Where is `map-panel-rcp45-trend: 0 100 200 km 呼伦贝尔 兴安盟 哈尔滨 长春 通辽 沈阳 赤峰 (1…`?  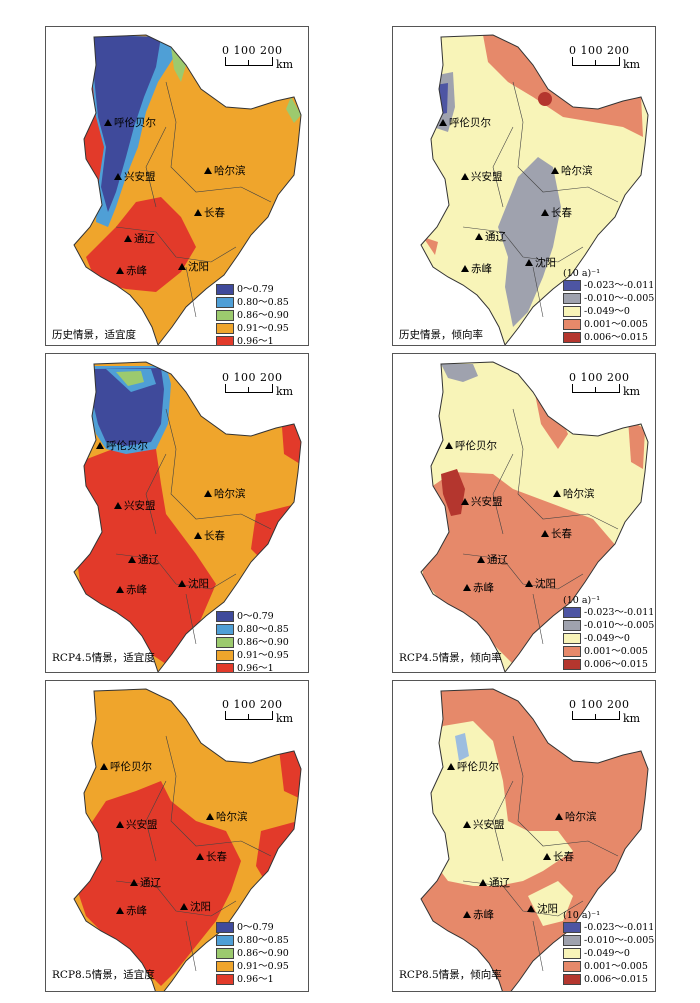 map-panel-rcp45-trend: 0 100 200 km 呼伦贝尔 兴安盟 哈尔滨 长春 通辽 沈阳 赤峰 (1… is located at coordinates (524, 513).